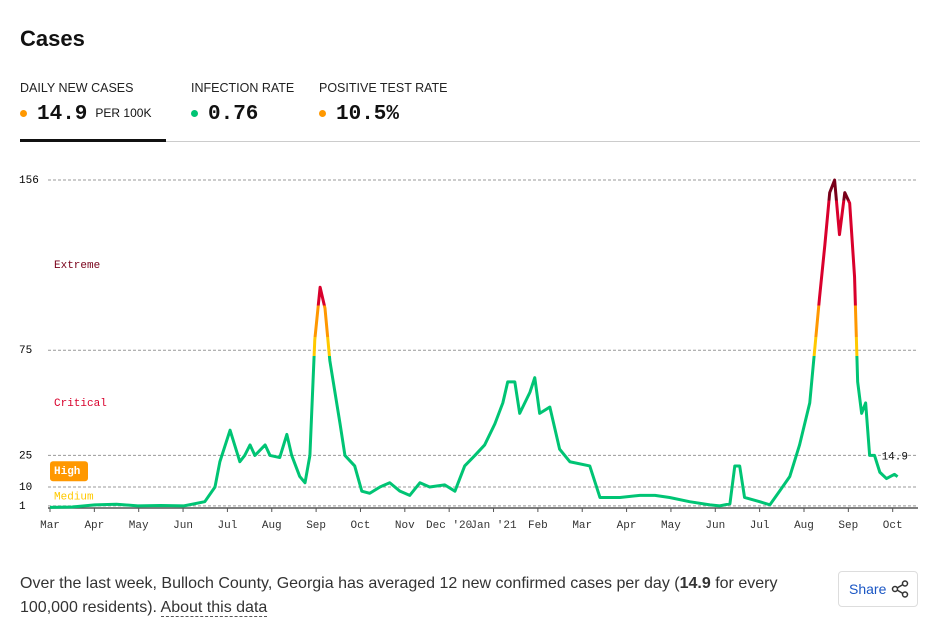 Image resolution: width=942 pixels, height=627 pixels. Describe the element at coordinates (25, 351) in the screenshot. I see `y-tick-label: 75` at that location.